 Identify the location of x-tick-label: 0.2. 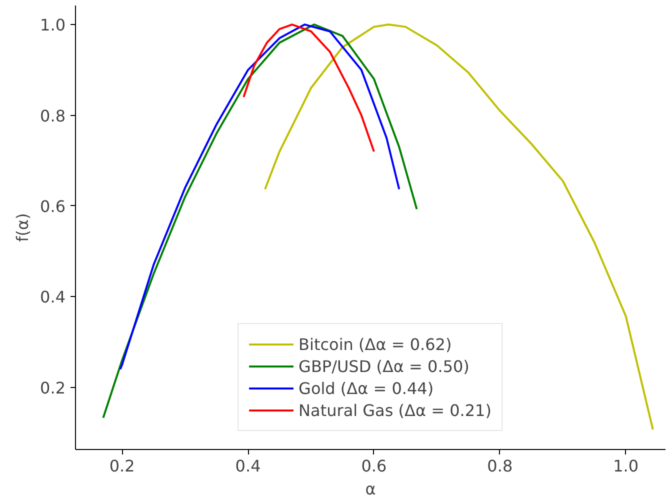
(122, 466).